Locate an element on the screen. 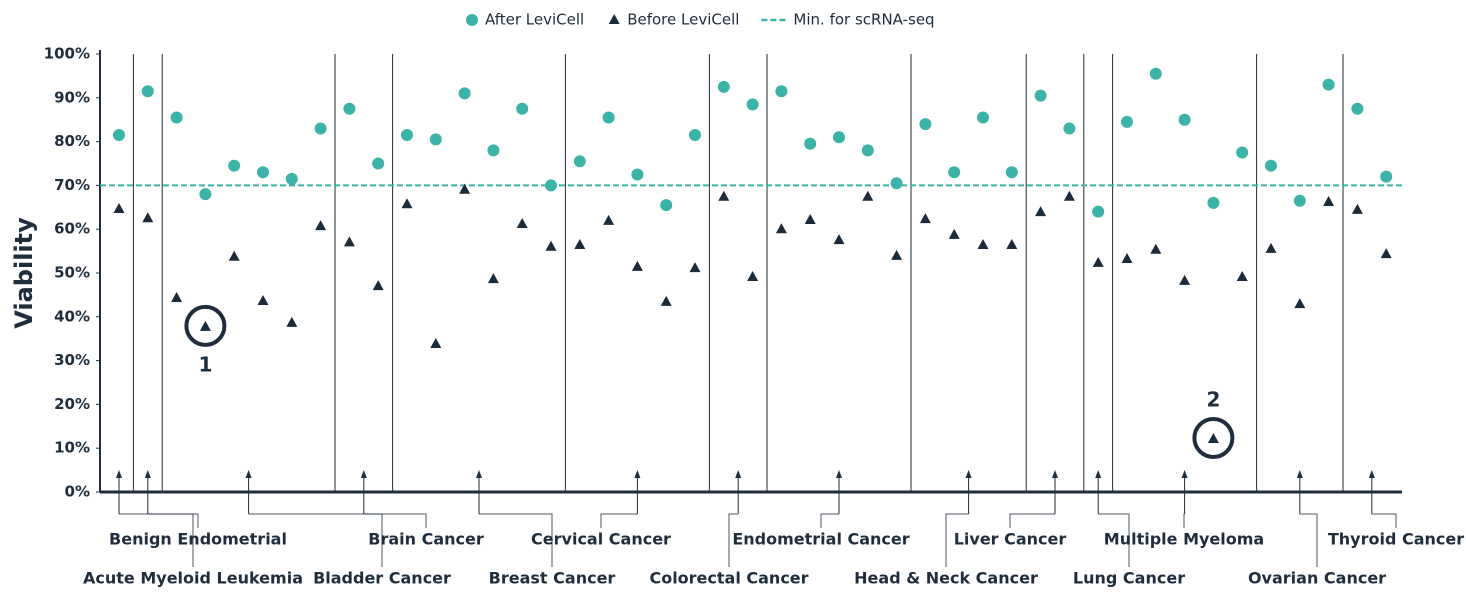  y-tick-label: 0% is located at coordinates (77, 492).